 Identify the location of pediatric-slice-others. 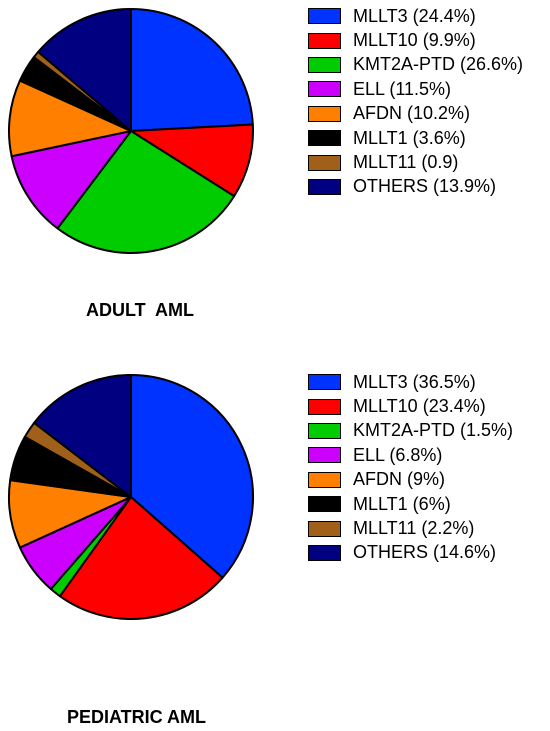
(82, 436).